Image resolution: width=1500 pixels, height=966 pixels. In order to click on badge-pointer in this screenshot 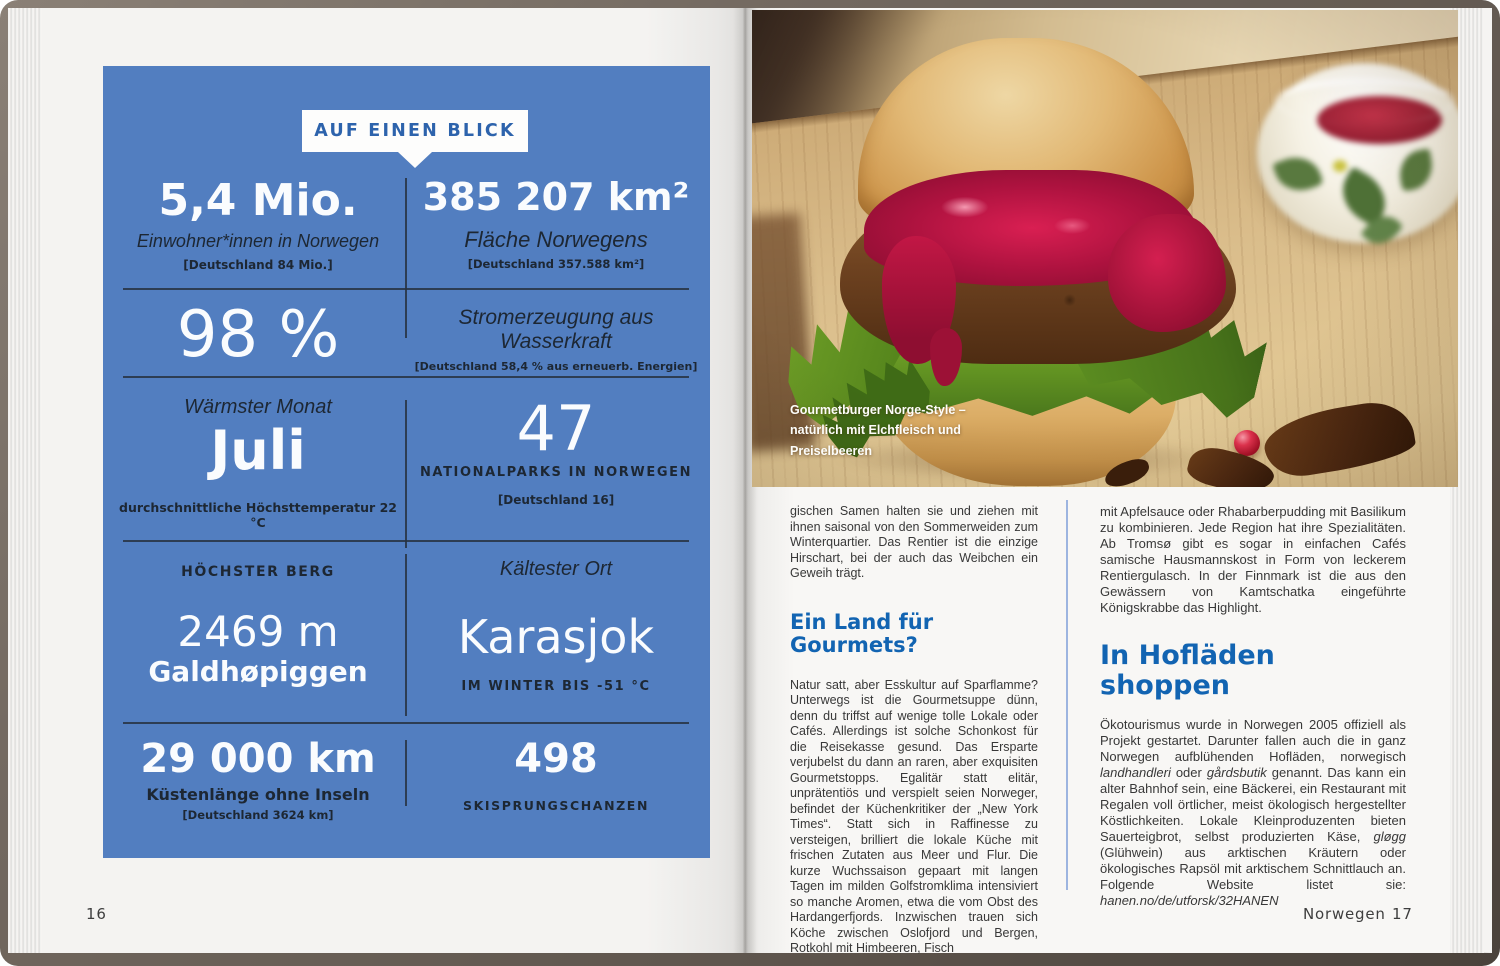, I will do `click(415, 160)`.